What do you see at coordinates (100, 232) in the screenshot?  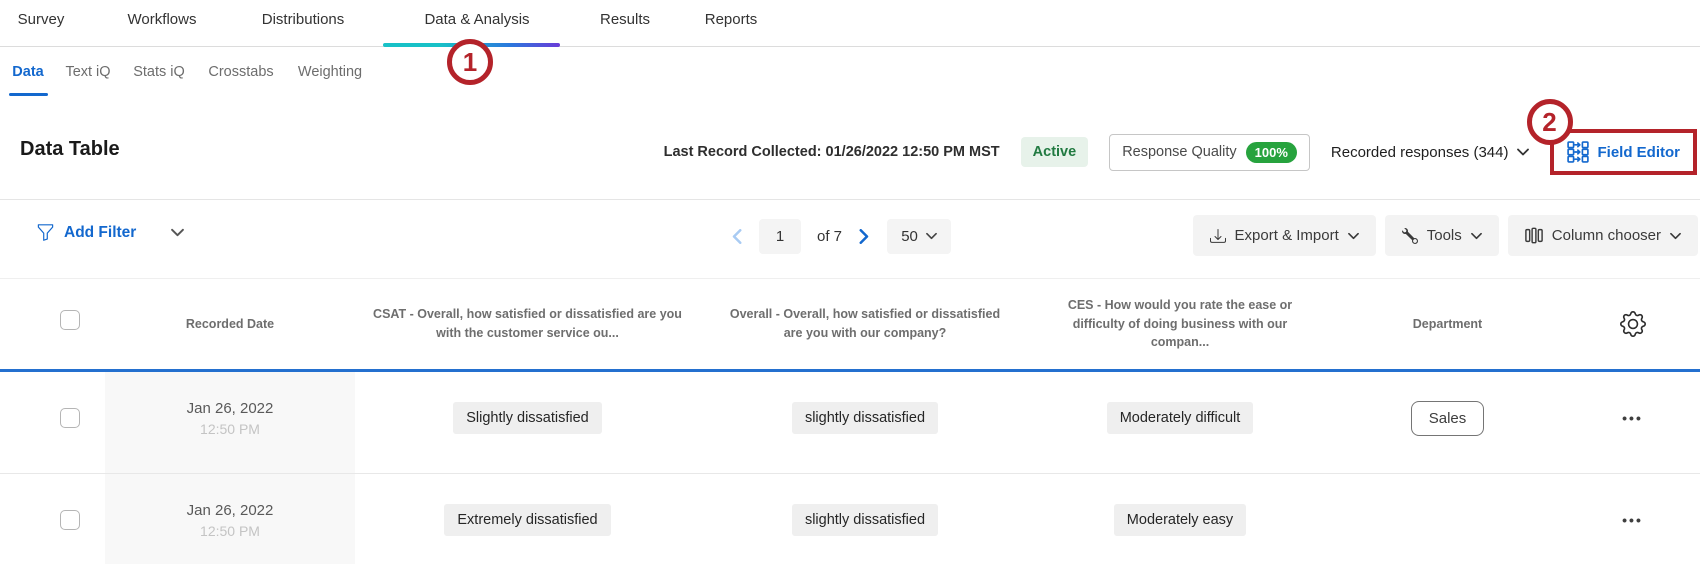 I see `add-filter-label: Add Filter` at bounding box center [100, 232].